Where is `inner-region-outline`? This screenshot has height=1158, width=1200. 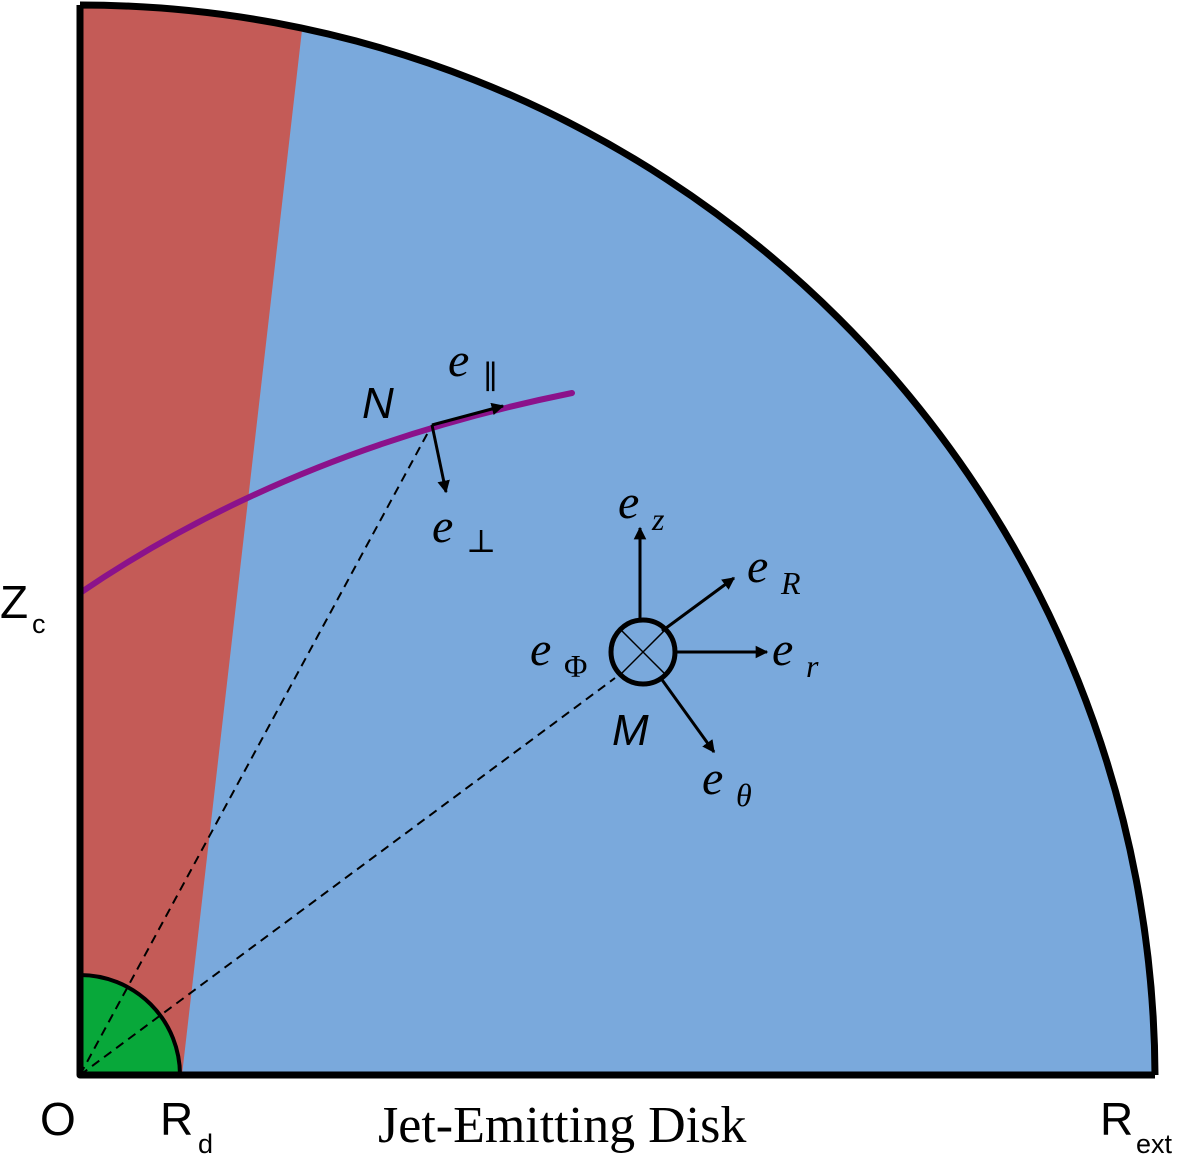 inner-region-outline is located at coordinates (130, 1024).